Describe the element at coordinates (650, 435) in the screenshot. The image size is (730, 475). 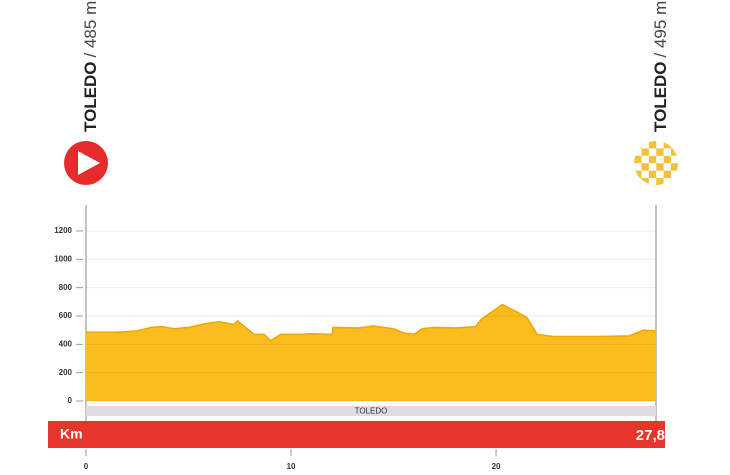
I see `distance-label: 27,8` at that location.